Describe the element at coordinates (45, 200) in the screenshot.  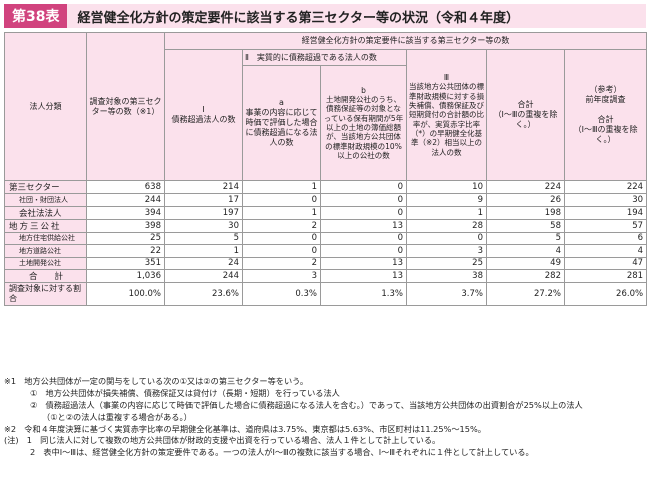
I see `row-label: 社団・財団法人` at that location.